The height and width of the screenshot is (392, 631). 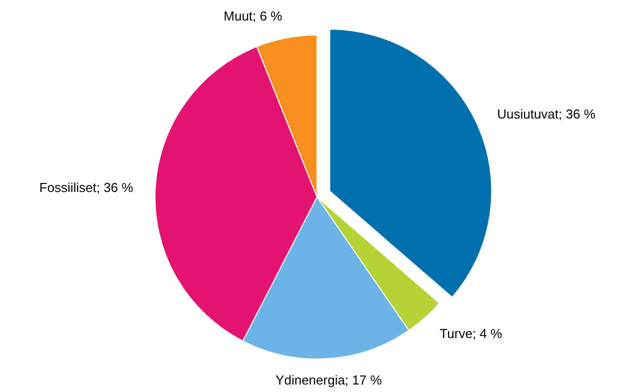 I want to click on slice-label: Ydinenergia; 17 %, so click(x=329, y=380).